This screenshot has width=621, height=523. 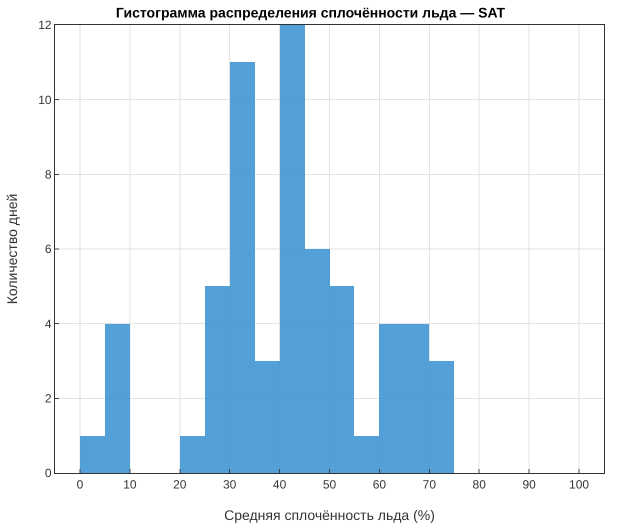 What do you see at coordinates (48, 175) in the screenshot?
I see `y-tick-label: 8` at bounding box center [48, 175].